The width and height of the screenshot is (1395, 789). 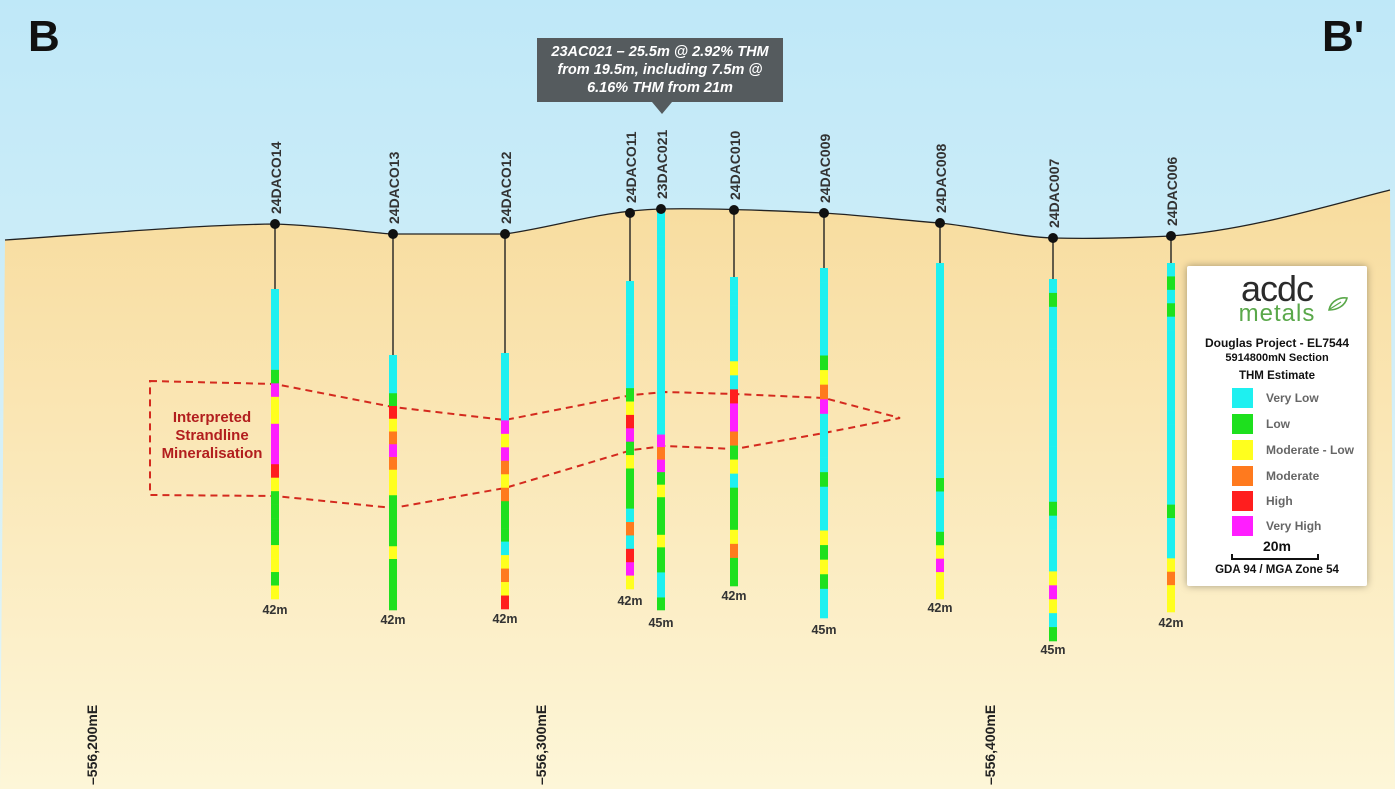 What do you see at coordinates (1293, 476) in the screenshot?
I see `legend-label: Moderate` at bounding box center [1293, 476].